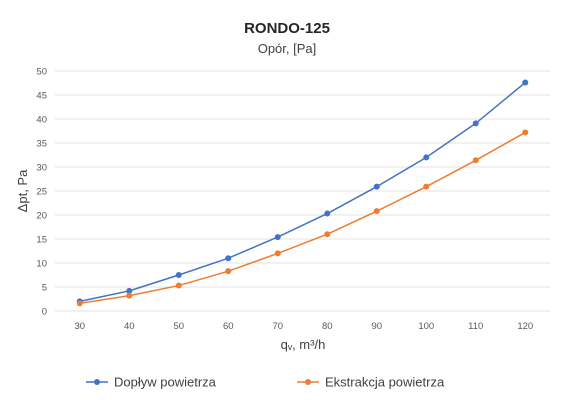 This screenshot has height=402, width=575. What do you see at coordinates (327, 326) in the screenshot?
I see `x-tick-label: 80` at bounding box center [327, 326].